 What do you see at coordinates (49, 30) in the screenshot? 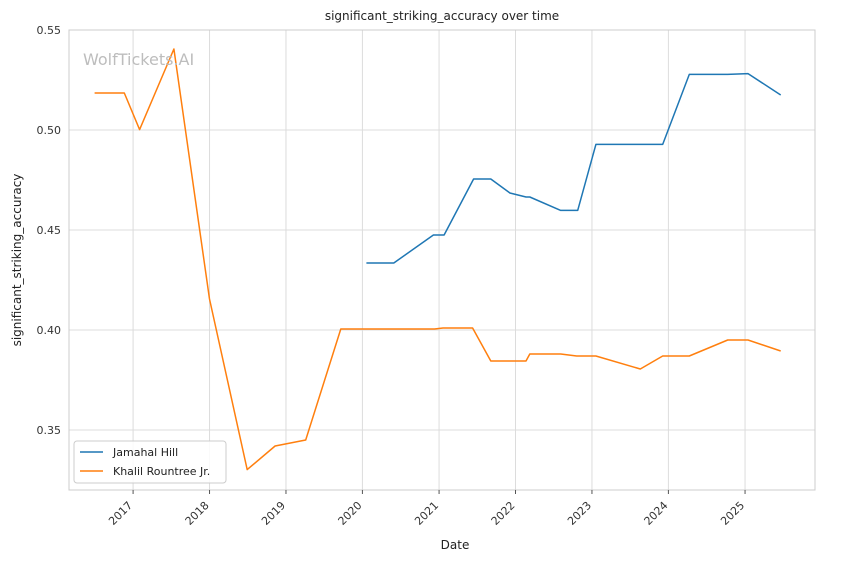
I see `y-tick-label: 0.55` at bounding box center [49, 30].